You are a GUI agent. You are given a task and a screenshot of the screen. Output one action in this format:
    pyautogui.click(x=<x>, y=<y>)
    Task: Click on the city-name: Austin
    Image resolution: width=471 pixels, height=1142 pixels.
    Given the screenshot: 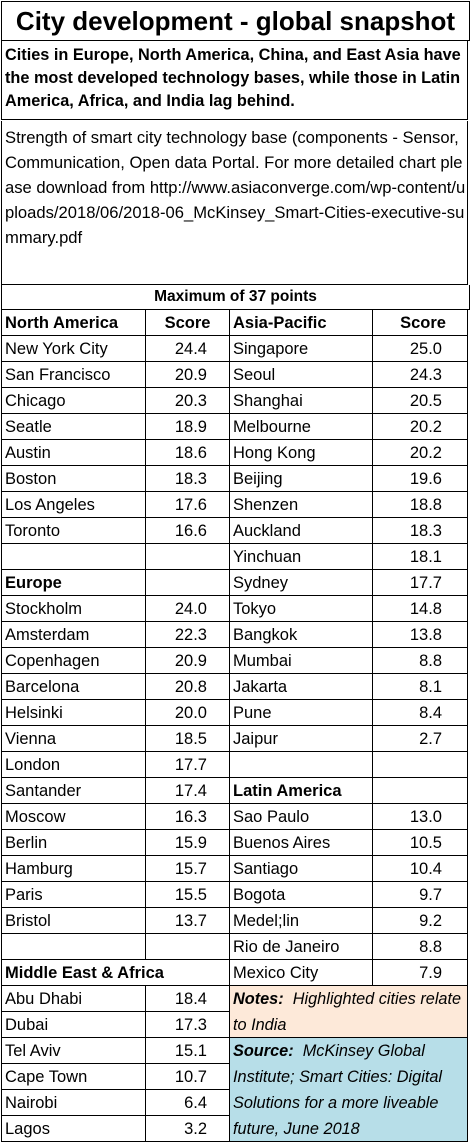 What is the action you would take?
    pyautogui.click(x=73, y=453)
    